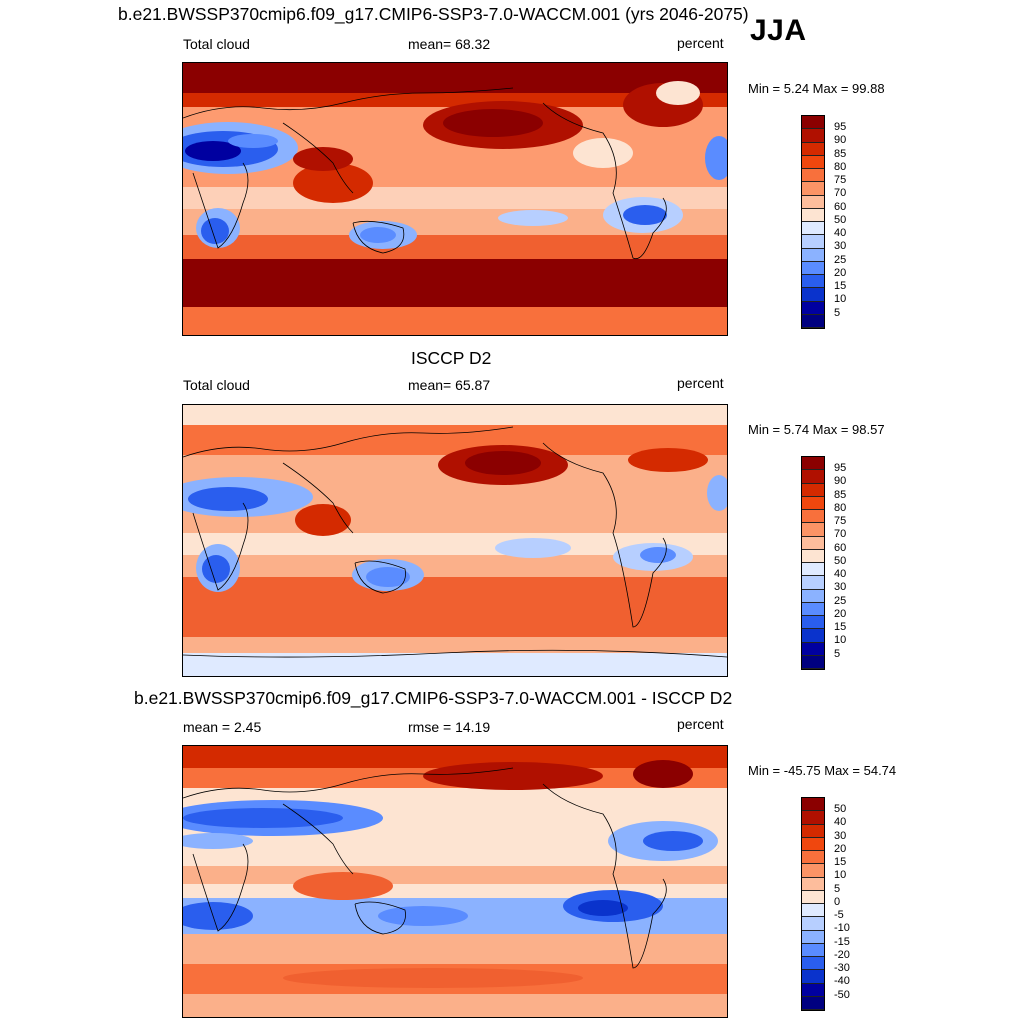  I want to click on panel-3-map, so click(455, 881).